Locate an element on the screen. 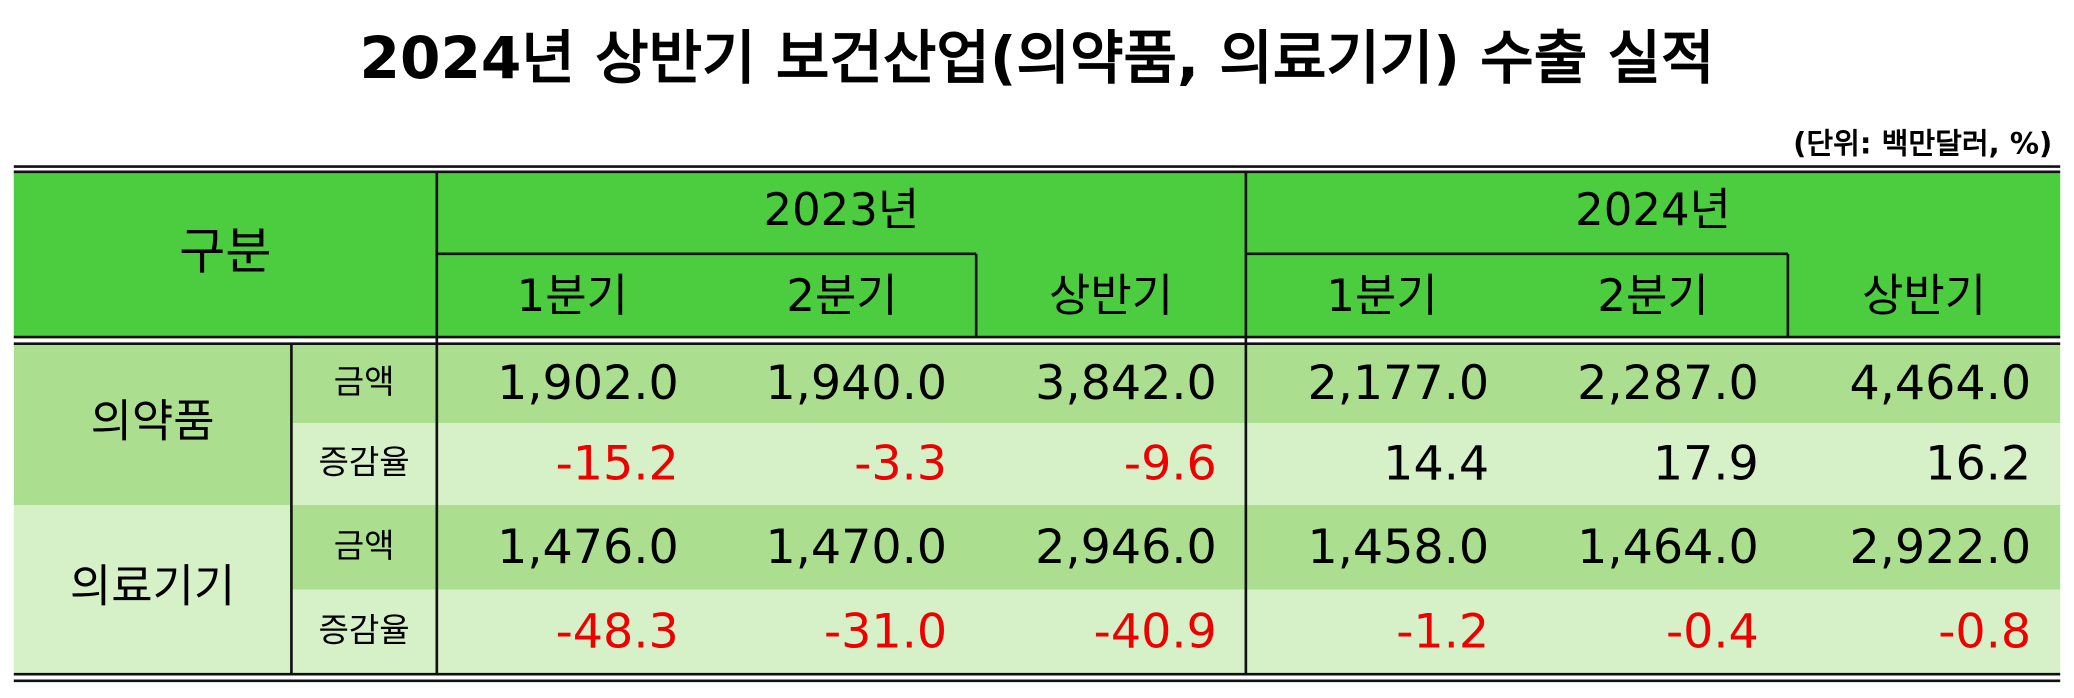 This screenshot has width=2074, height=698. cell-value: -3.3 is located at coordinates (900, 464).